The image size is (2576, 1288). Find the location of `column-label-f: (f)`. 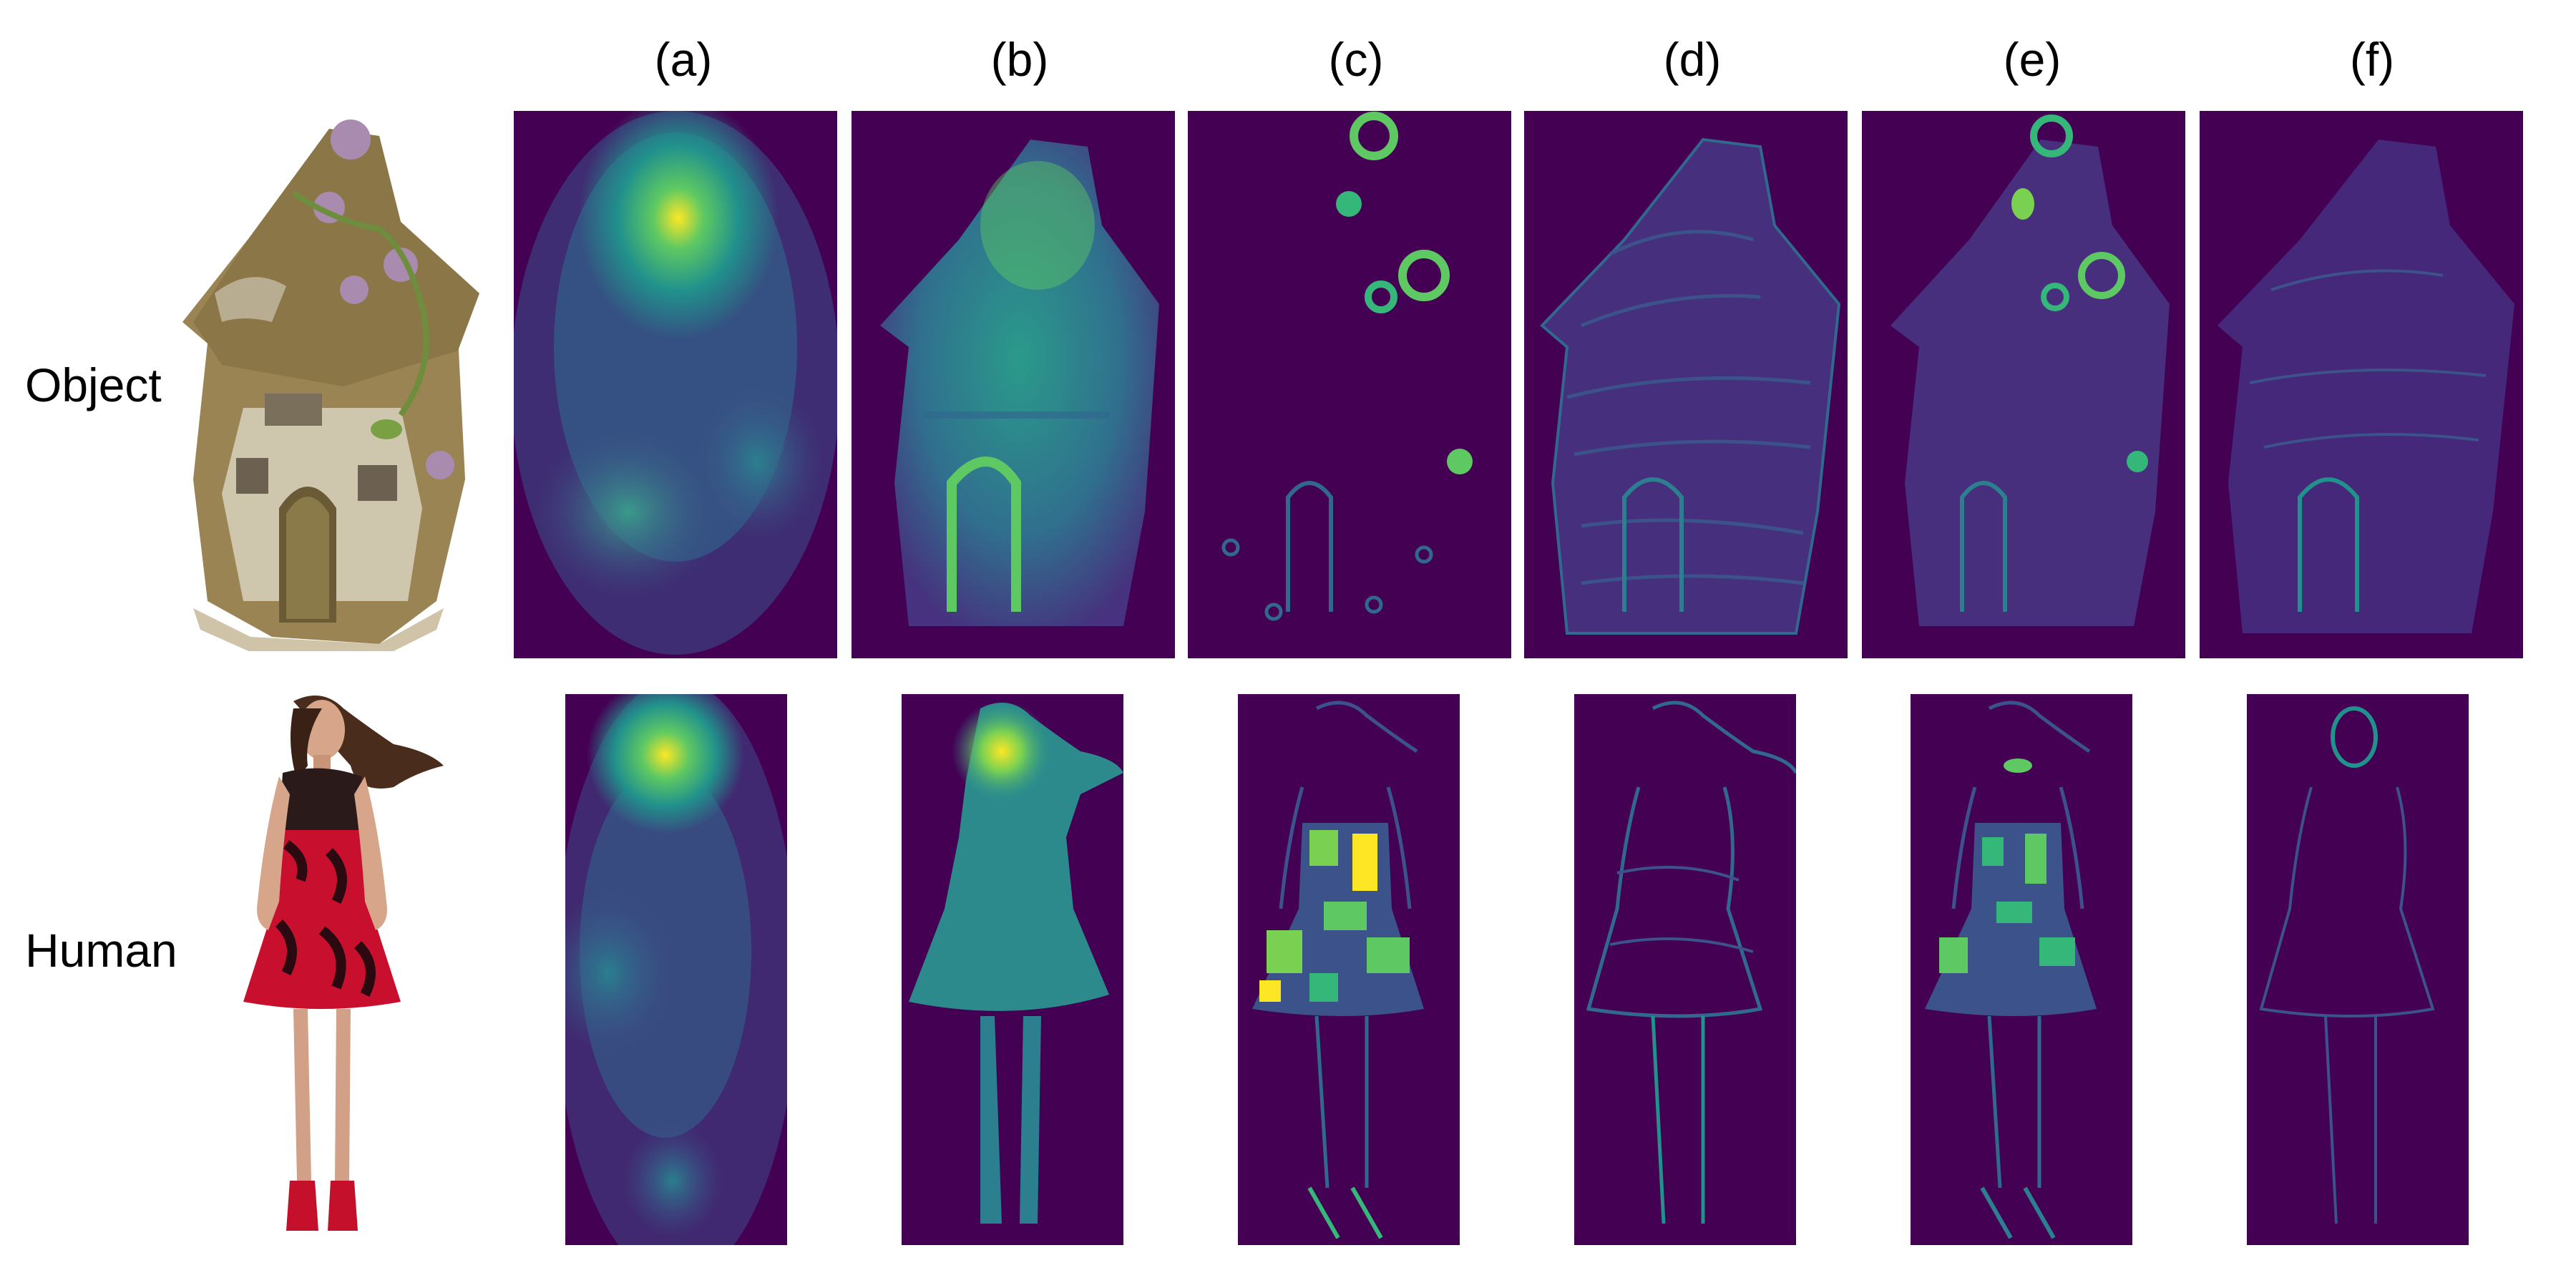

column-label-f: (f) is located at coordinates (2372, 59).